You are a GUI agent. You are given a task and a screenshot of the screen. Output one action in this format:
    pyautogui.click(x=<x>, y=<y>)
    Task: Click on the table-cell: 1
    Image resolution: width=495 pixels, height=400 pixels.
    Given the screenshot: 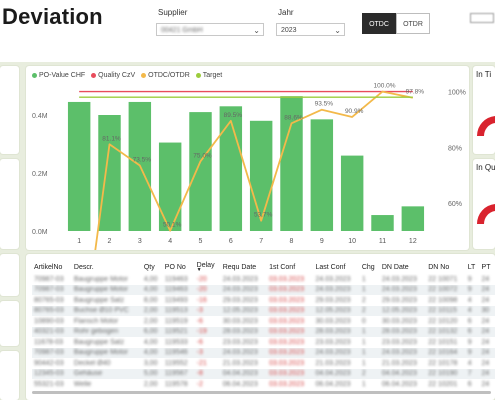 What is the action you would take?
    pyautogui.click(x=369, y=289)
    